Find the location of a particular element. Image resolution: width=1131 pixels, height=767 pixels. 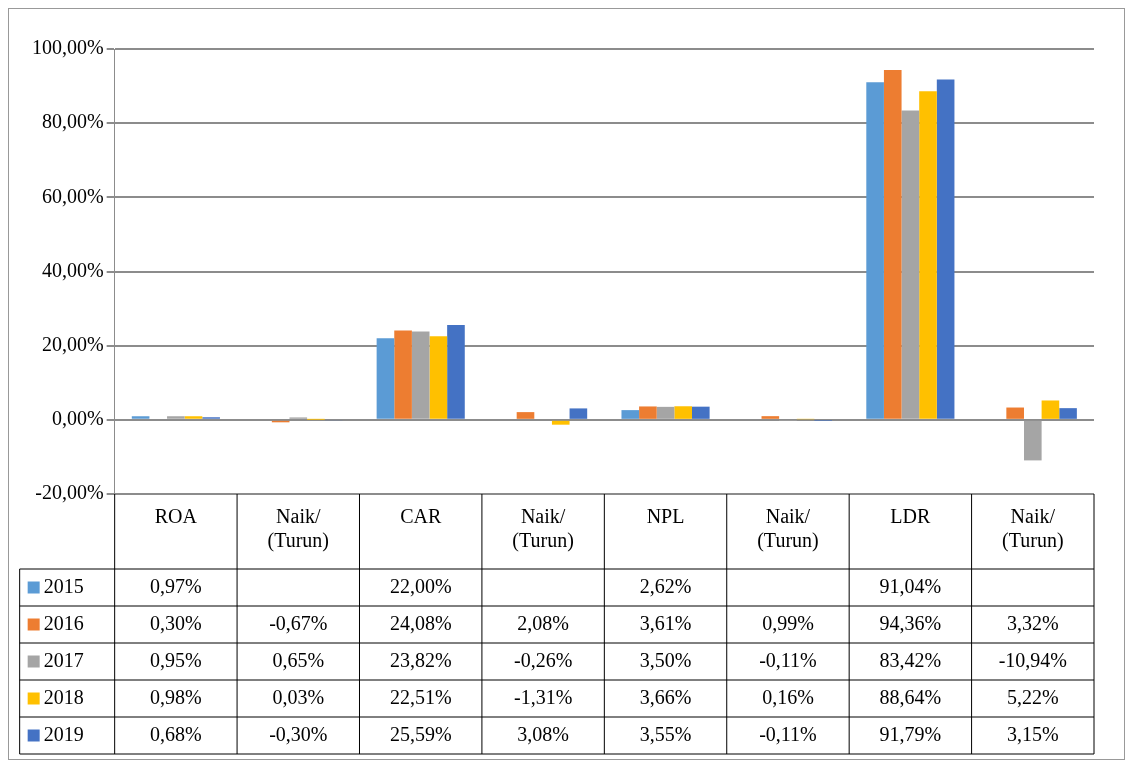

data-label: 0,03% is located at coordinates (298, 696).